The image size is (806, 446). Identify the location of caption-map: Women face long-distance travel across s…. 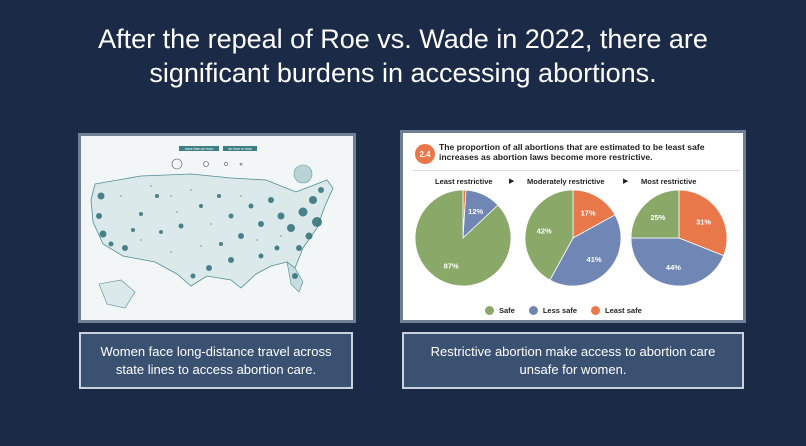
(216, 360).